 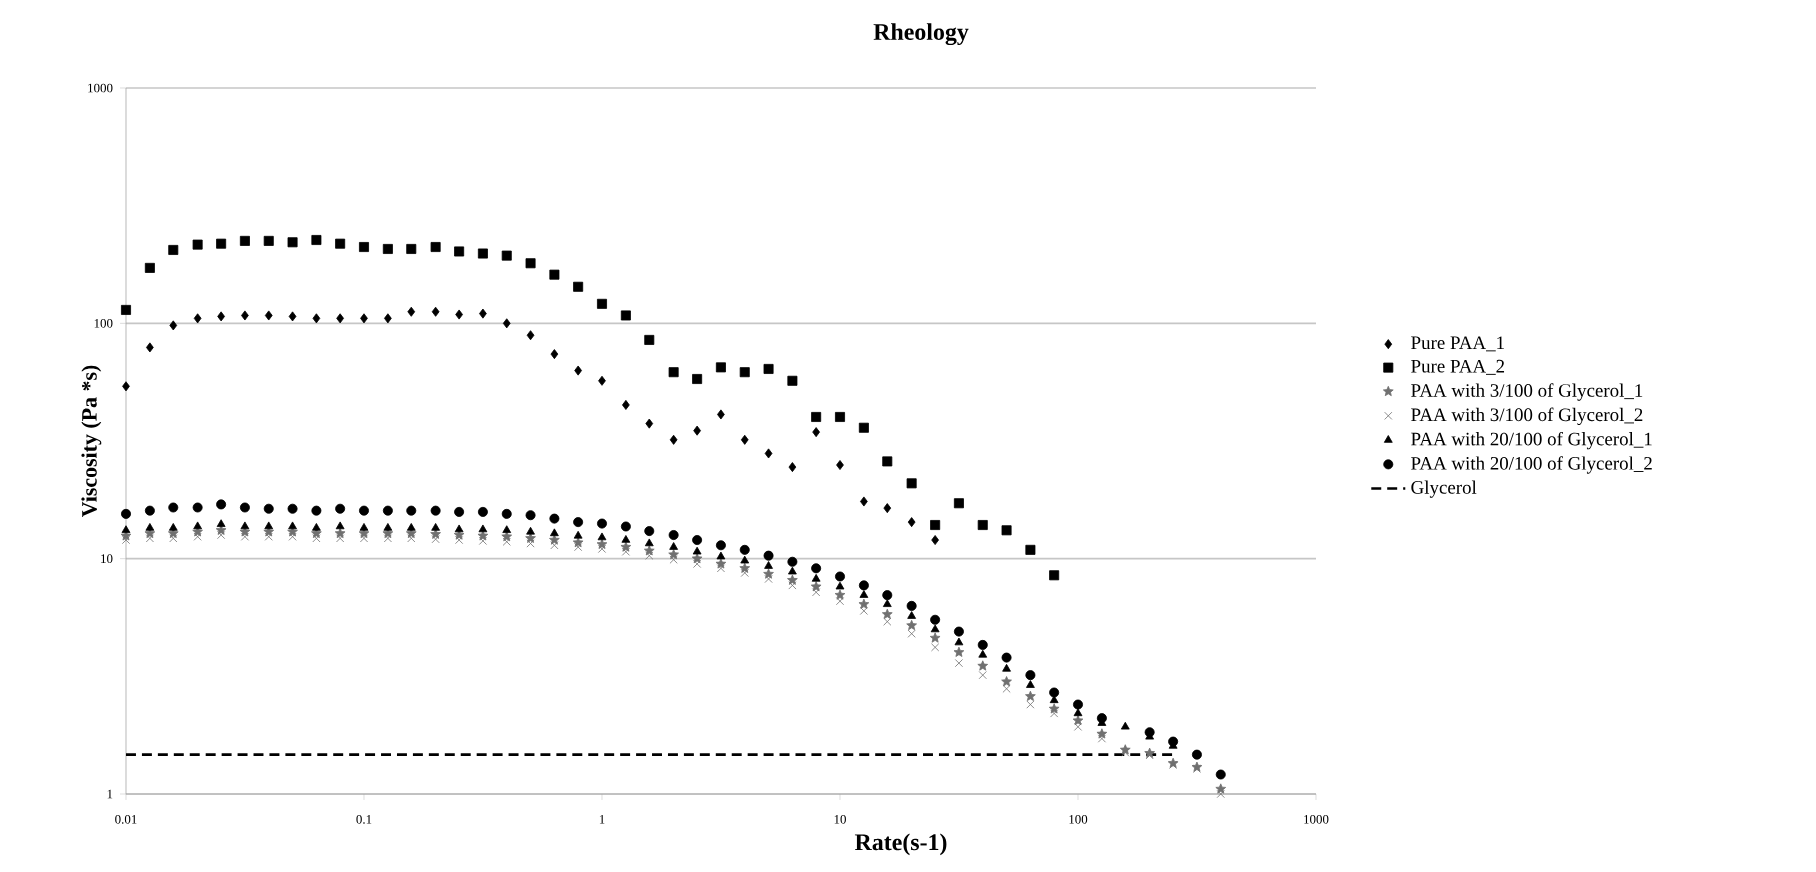 I want to click on chart-title: Rheology, so click(x=921, y=34).